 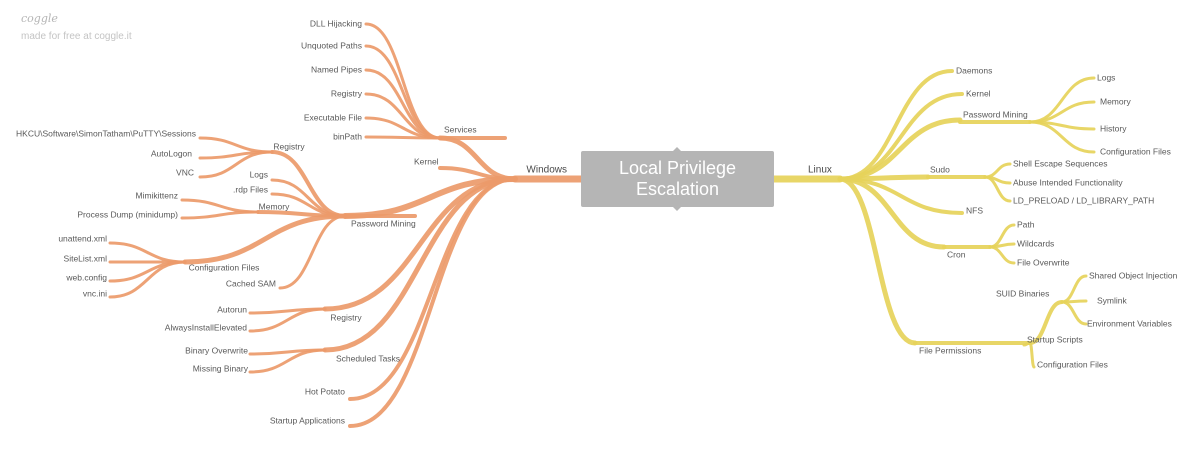 I want to click on node-pm-configuration-files: Configuration Files, so click(x=224, y=267).